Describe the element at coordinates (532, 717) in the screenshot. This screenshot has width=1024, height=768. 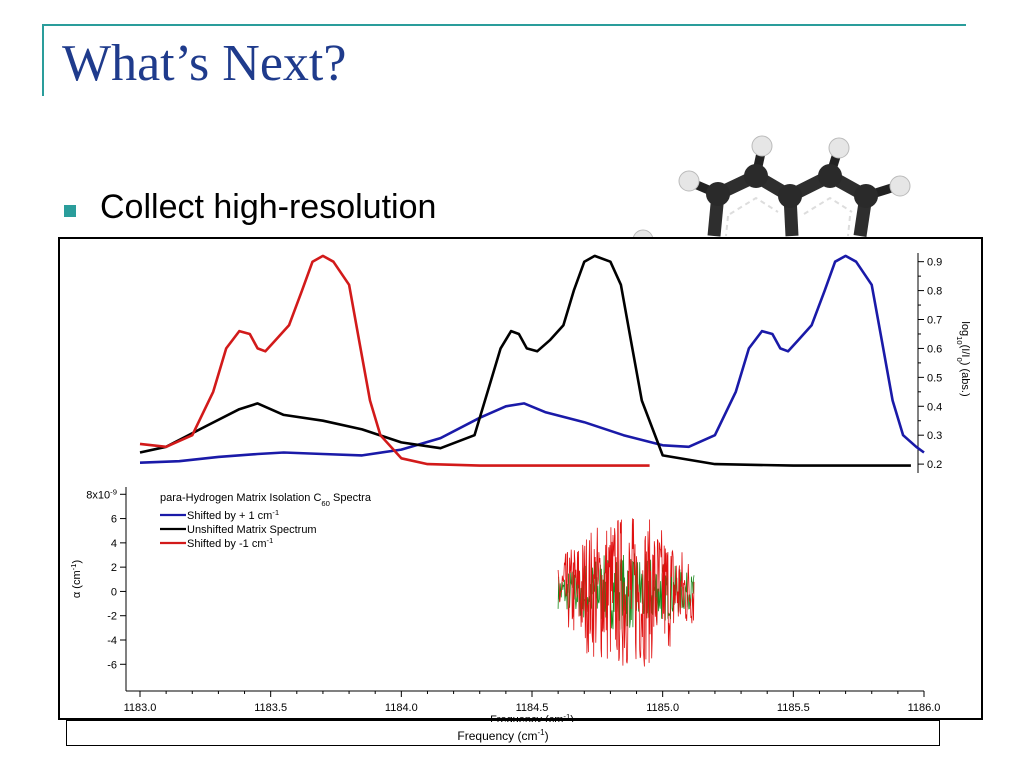
I see `lower-x-axis-label: Frequency (cm-1)` at that location.